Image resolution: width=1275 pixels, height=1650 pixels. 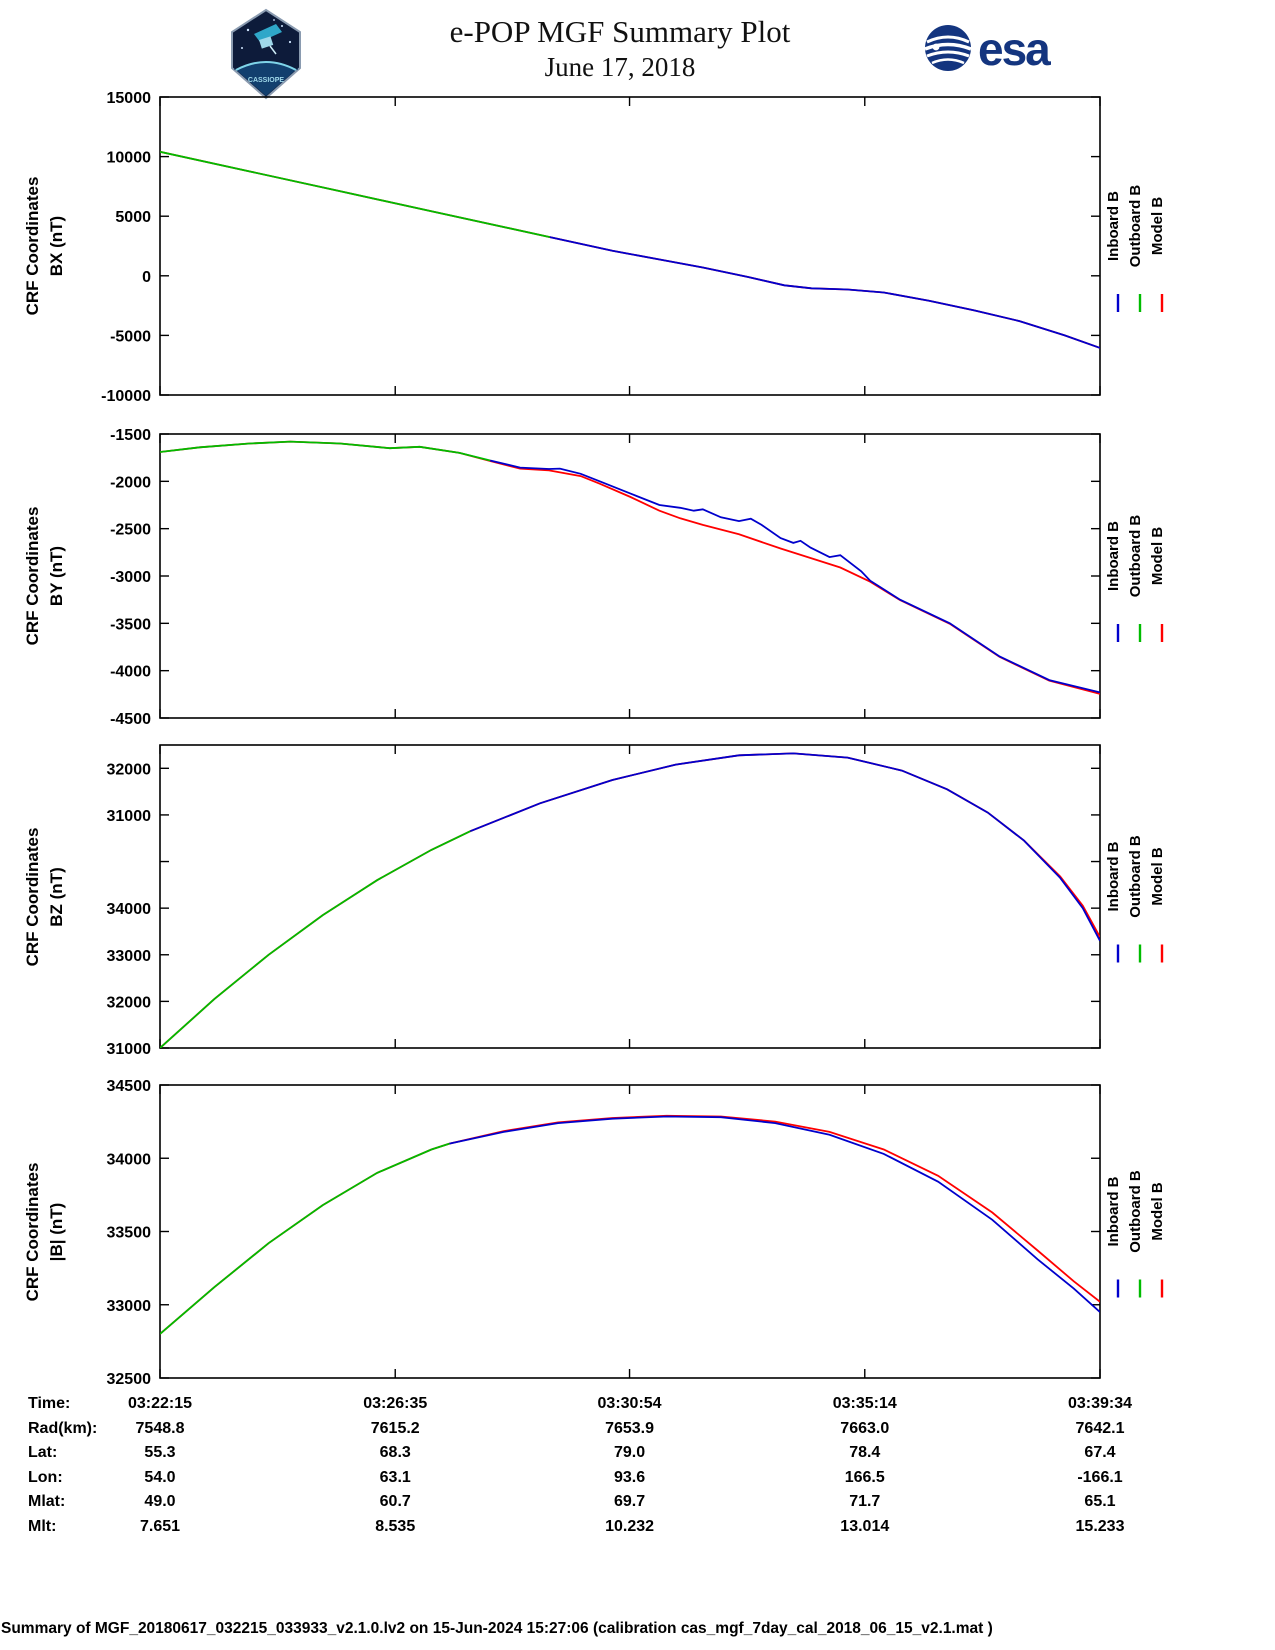 I want to click on series-outboard-by, so click(x=325, y=451).